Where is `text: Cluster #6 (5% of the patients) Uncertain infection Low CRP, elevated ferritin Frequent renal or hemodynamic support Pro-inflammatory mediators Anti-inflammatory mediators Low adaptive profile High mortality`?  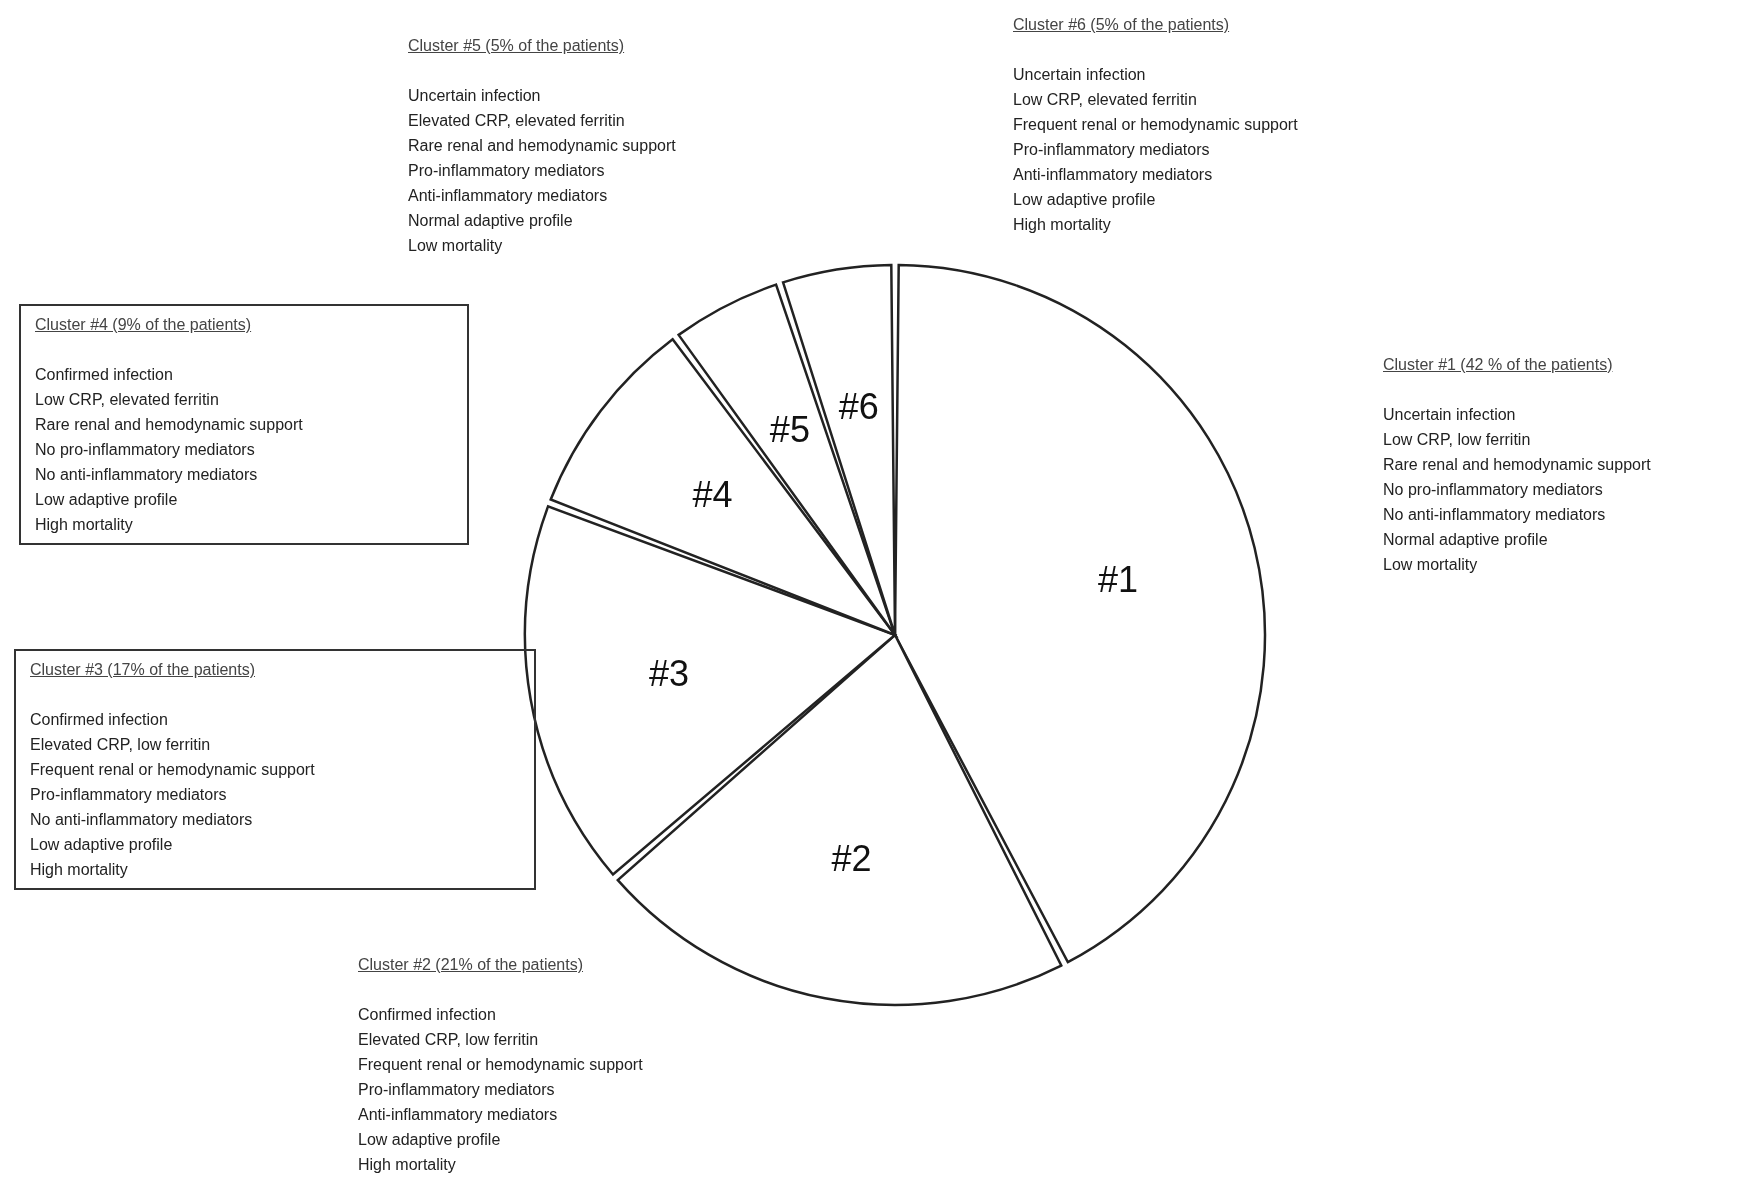 text: Cluster #6 (5% of the patients) Uncertain infection Low CRP, elevated ferritin Frequent renal or hemodynamic support Pro-inflammatory mediators Anti-inflammatory mediators Low adaptive profile High mortality is located at coordinates (1155, 124).